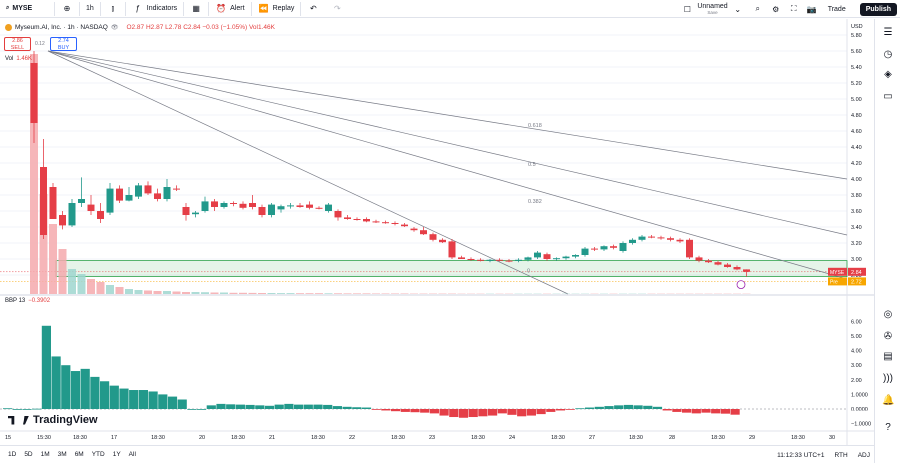  I want to click on sell-button: 2.86 SELL, so click(17, 44).